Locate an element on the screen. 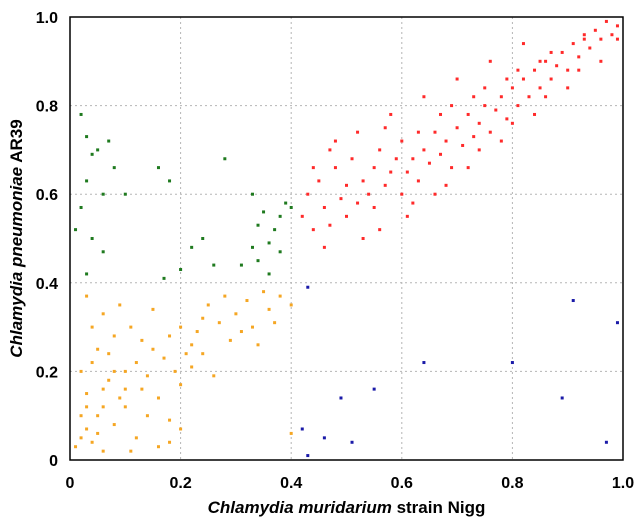 The height and width of the screenshot is (521, 637). x-tick-label: 0.8 is located at coordinates (512, 483).